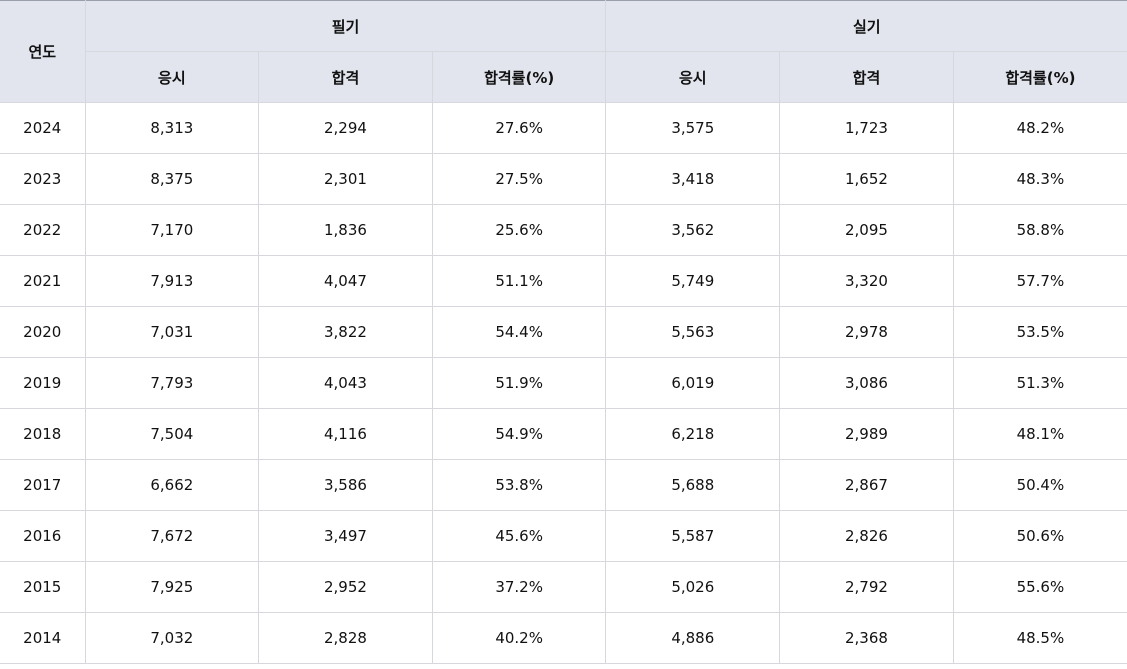 The image size is (1127, 669). What do you see at coordinates (172, 230) in the screenshot?
I see `written-applicants-cell: 7,170` at bounding box center [172, 230].